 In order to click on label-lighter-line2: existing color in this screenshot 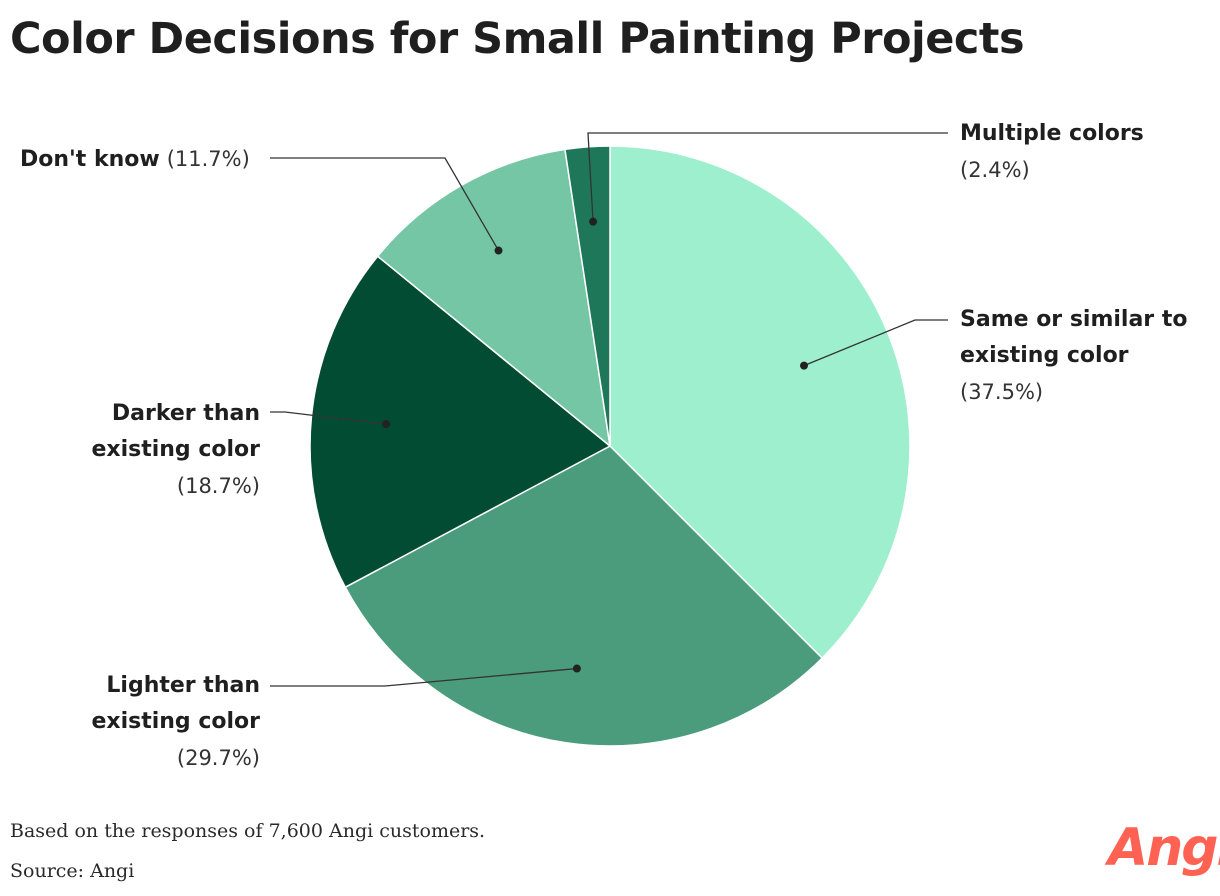, I will do `click(175, 721)`.